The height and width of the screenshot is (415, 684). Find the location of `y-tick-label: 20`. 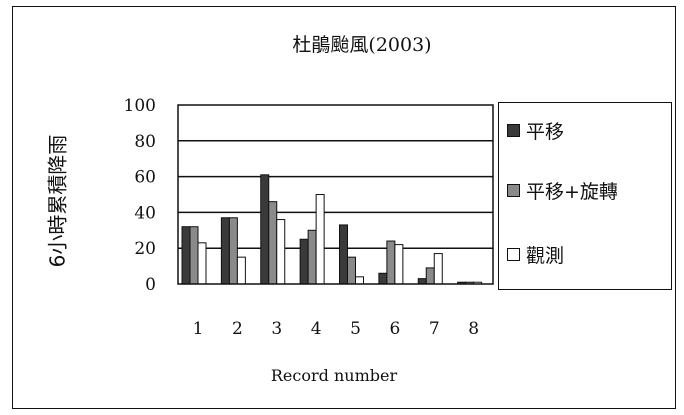

y-tick-label: 20 is located at coordinates (145, 249).